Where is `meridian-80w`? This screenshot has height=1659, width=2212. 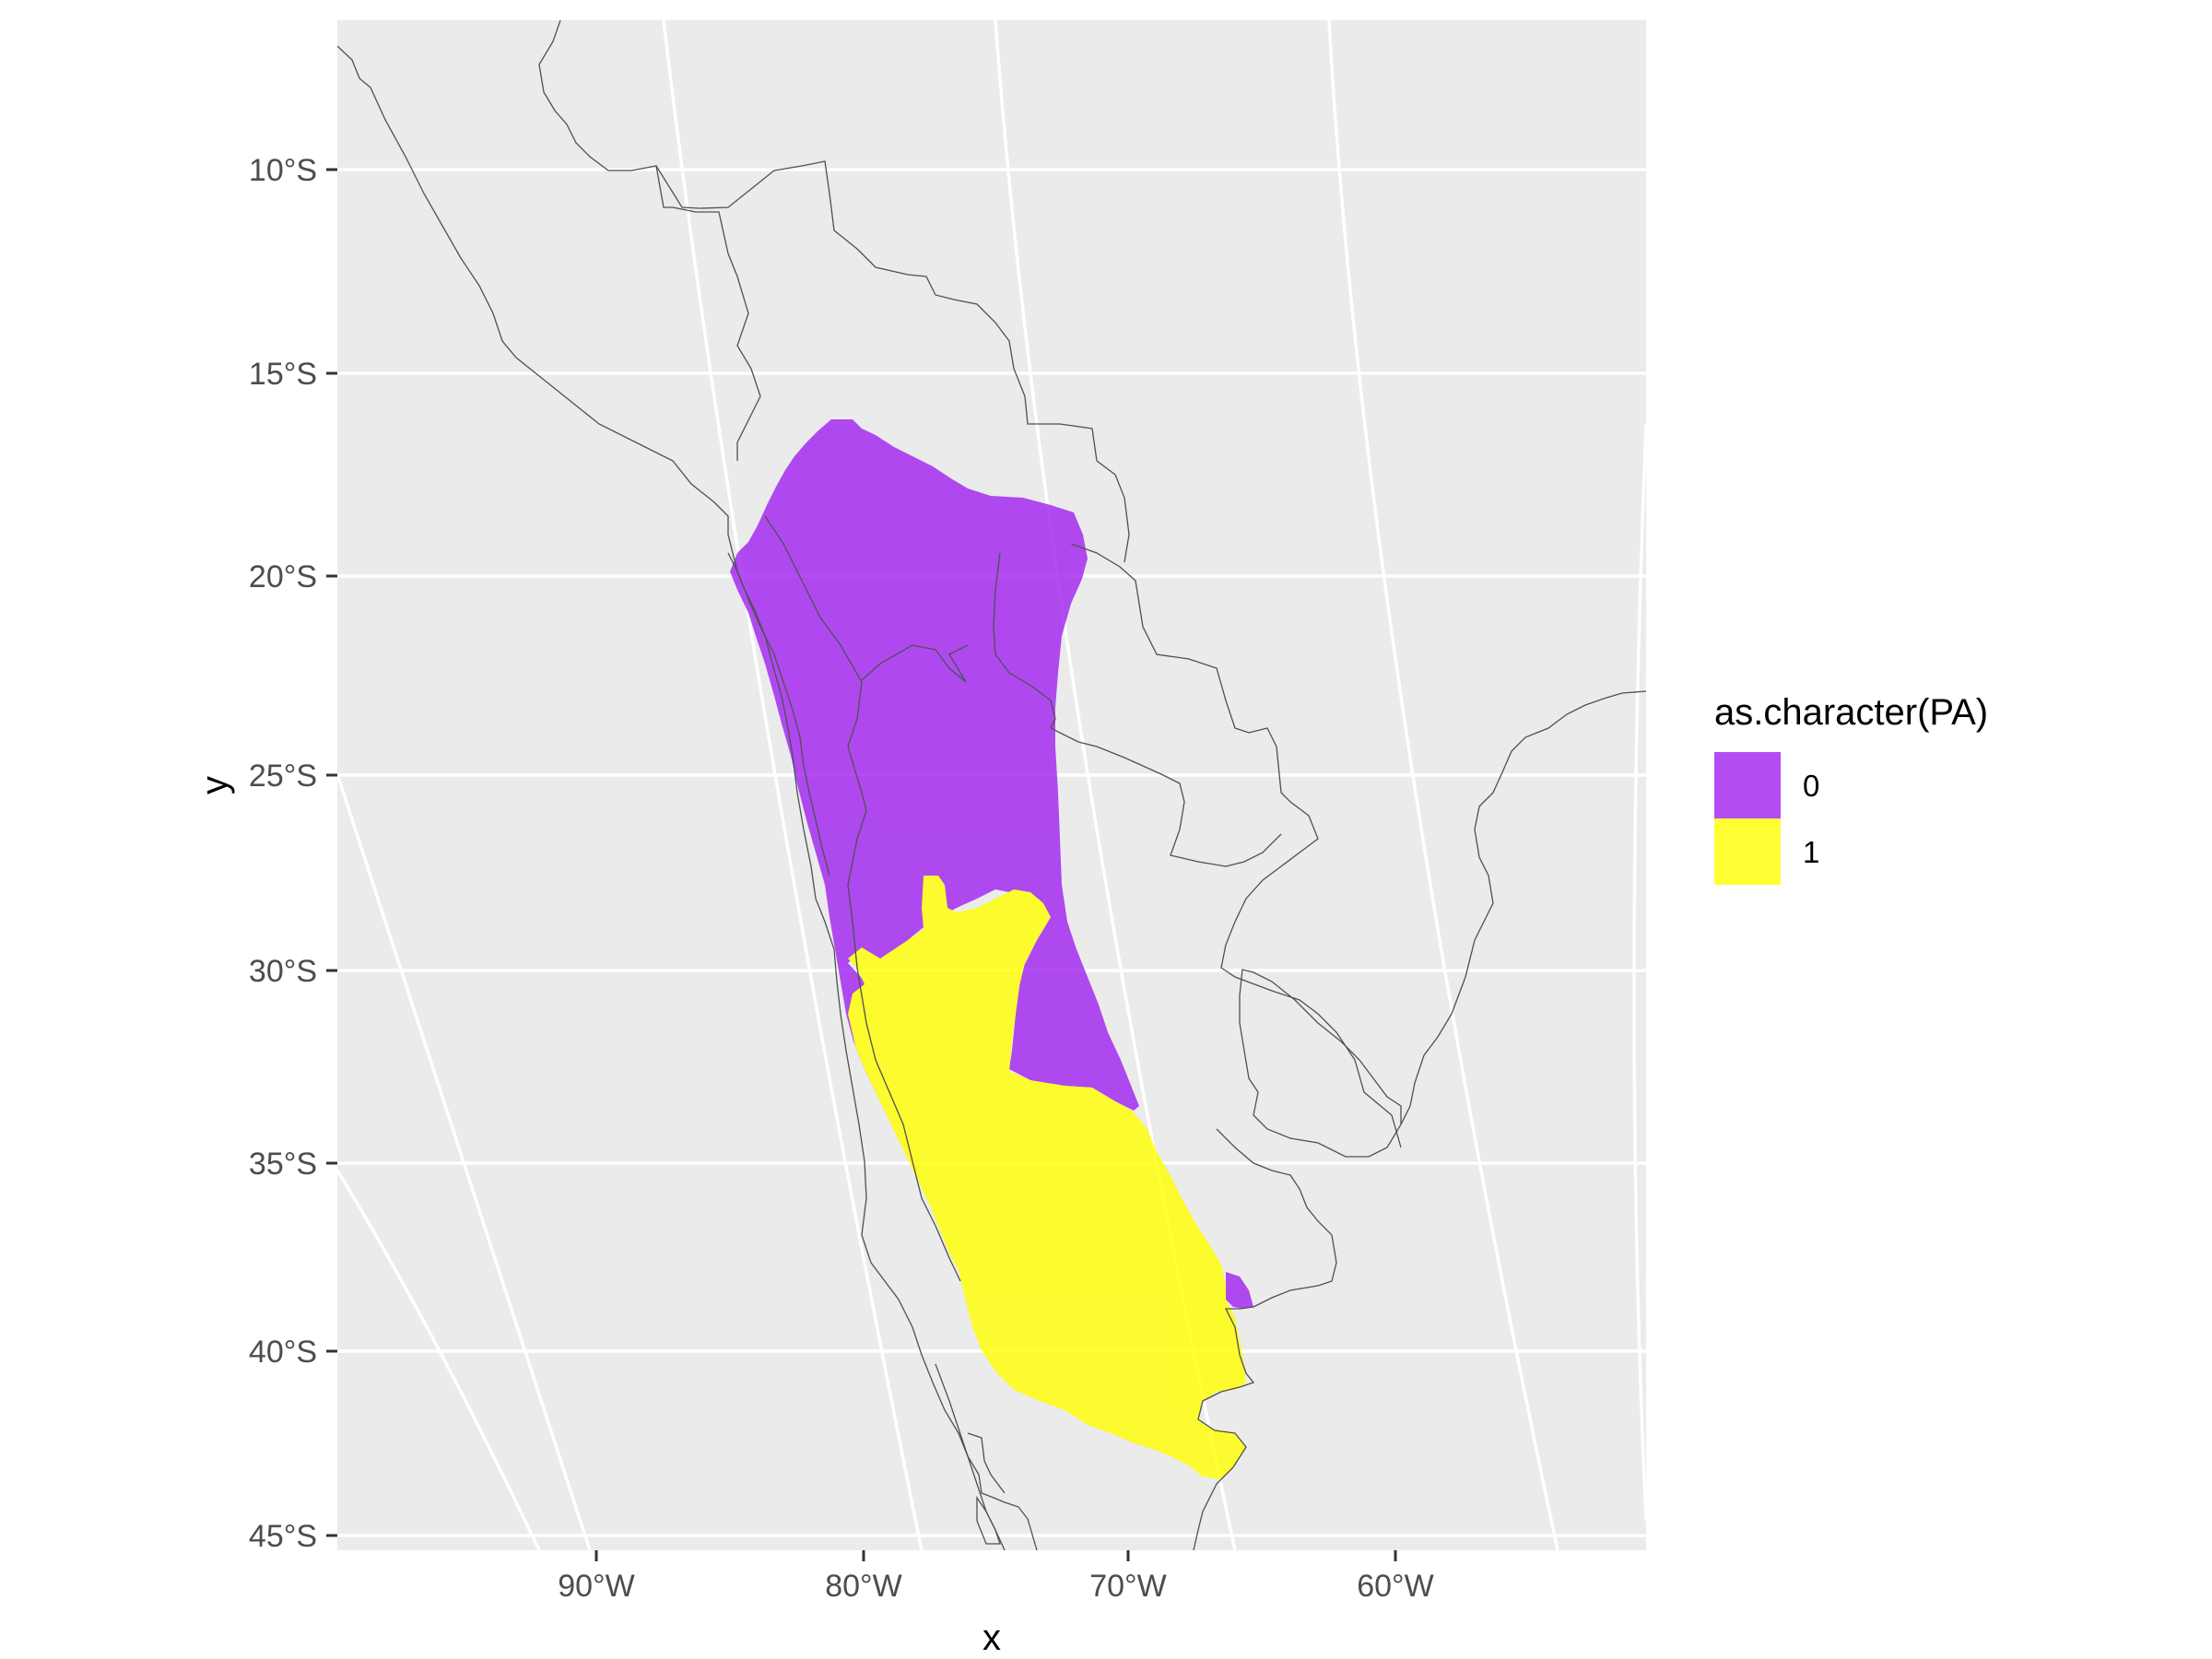
meridian-80w is located at coordinates (793, 785).